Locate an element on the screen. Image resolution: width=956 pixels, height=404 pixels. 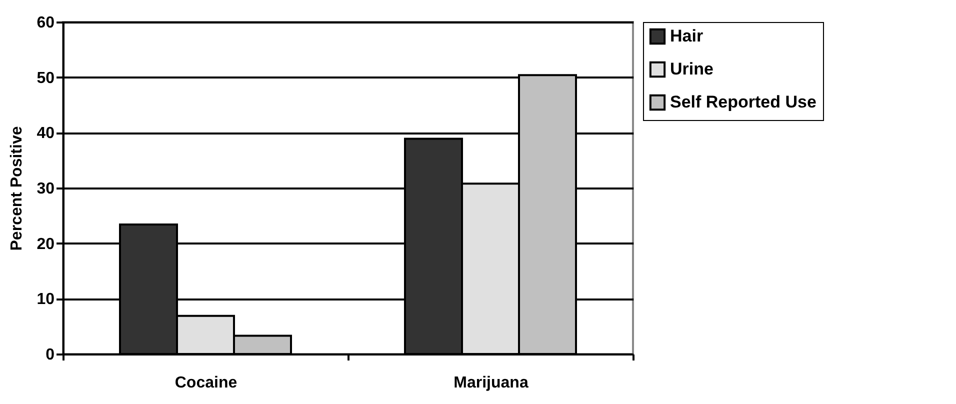
y-tick-label: 60 is located at coordinates (45, 23).